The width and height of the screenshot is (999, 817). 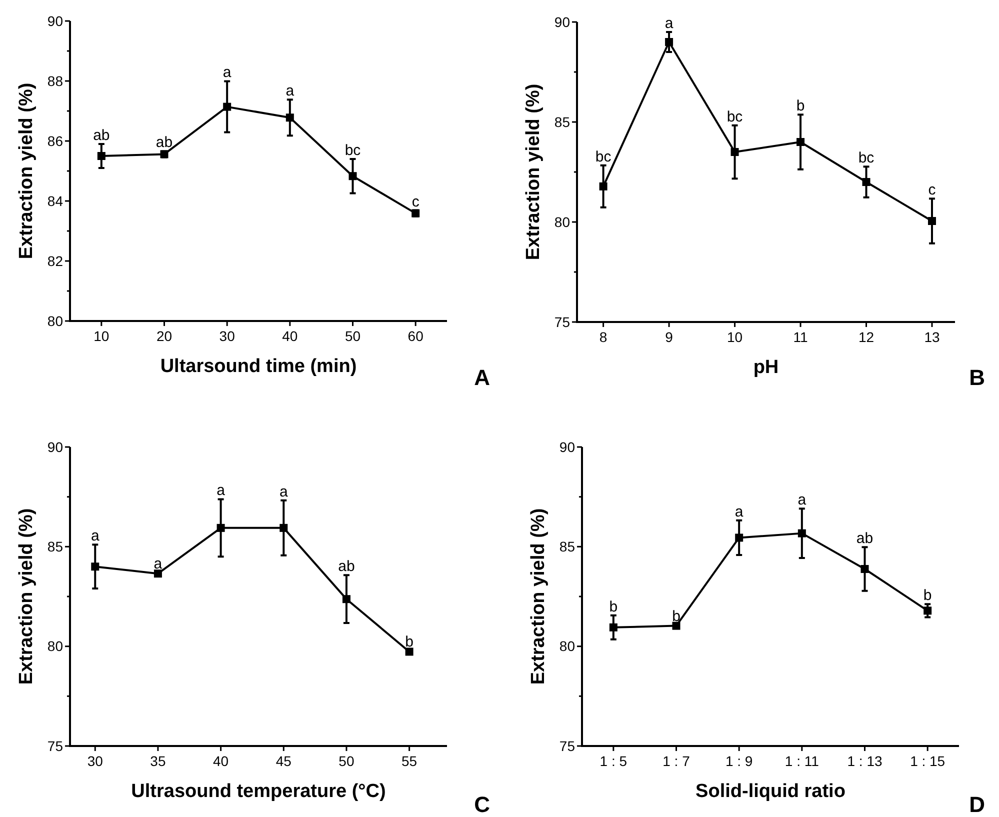 What do you see at coordinates (410, 761) in the screenshot?
I see `x-tick-label: 55` at bounding box center [410, 761].